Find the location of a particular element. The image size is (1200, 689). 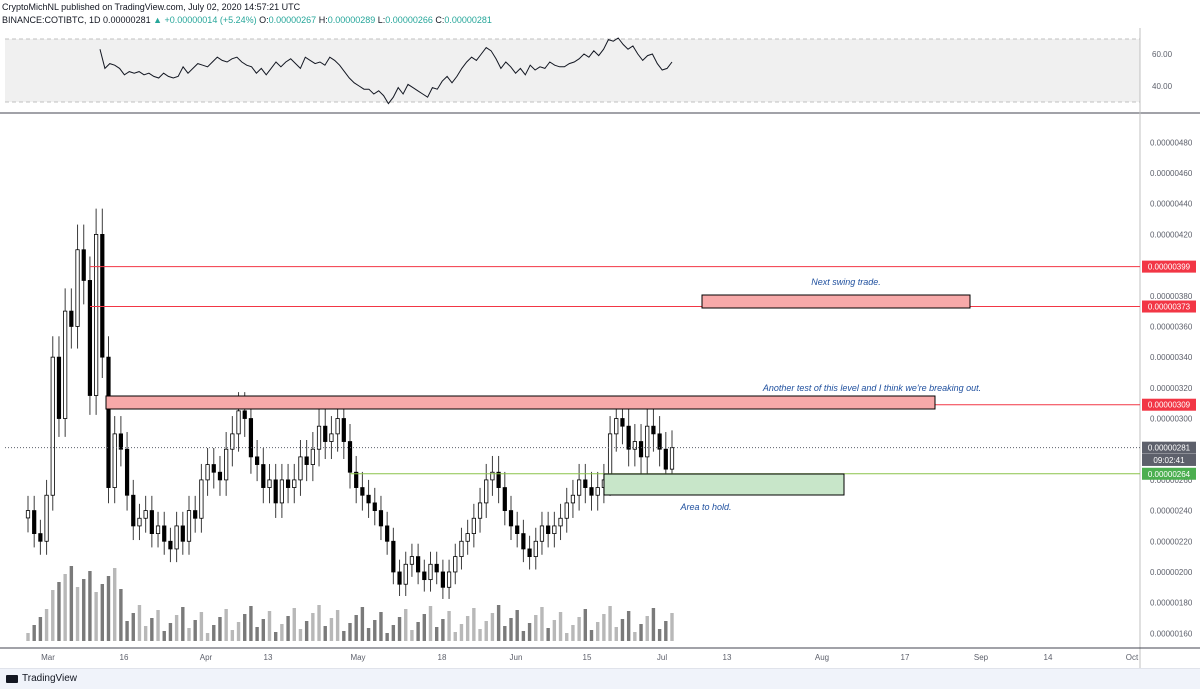

open-value: 0.00000267 is located at coordinates (292, 20).